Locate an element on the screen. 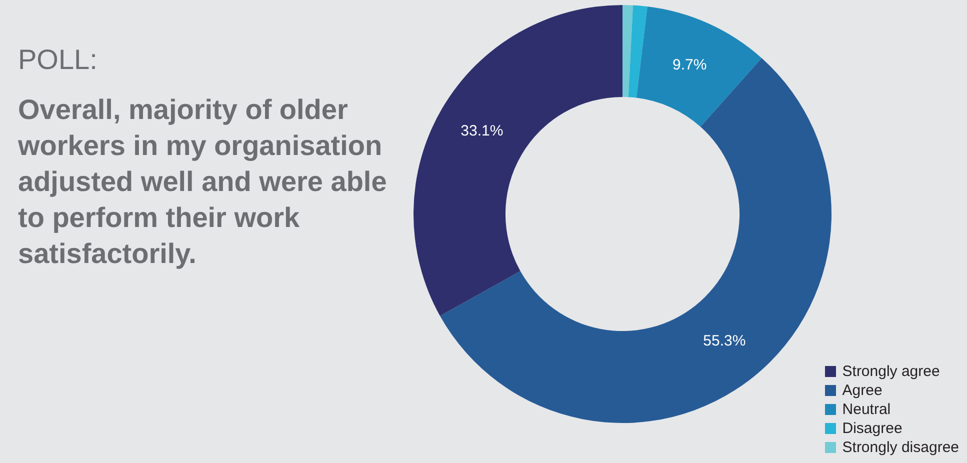 The image size is (967, 463). legend-label: Agree is located at coordinates (862, 390).